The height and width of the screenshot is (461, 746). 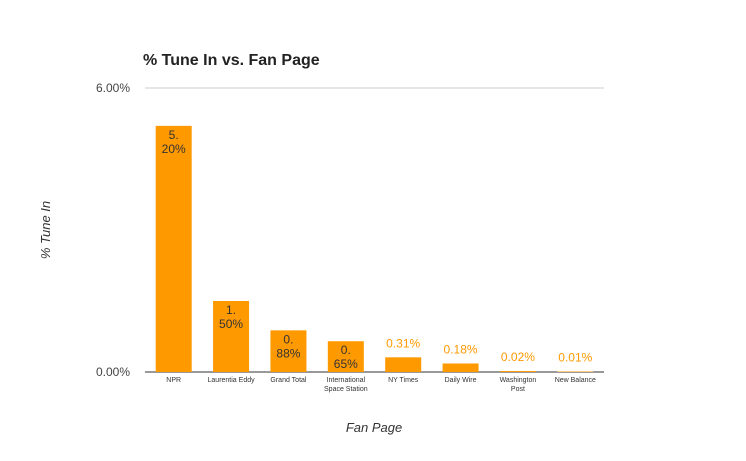 What do you see at coordinates (231, 60) in the screenshot?
I see `chart-title: % Tune In vs. Fan Page` at bounding box center [231, 60].